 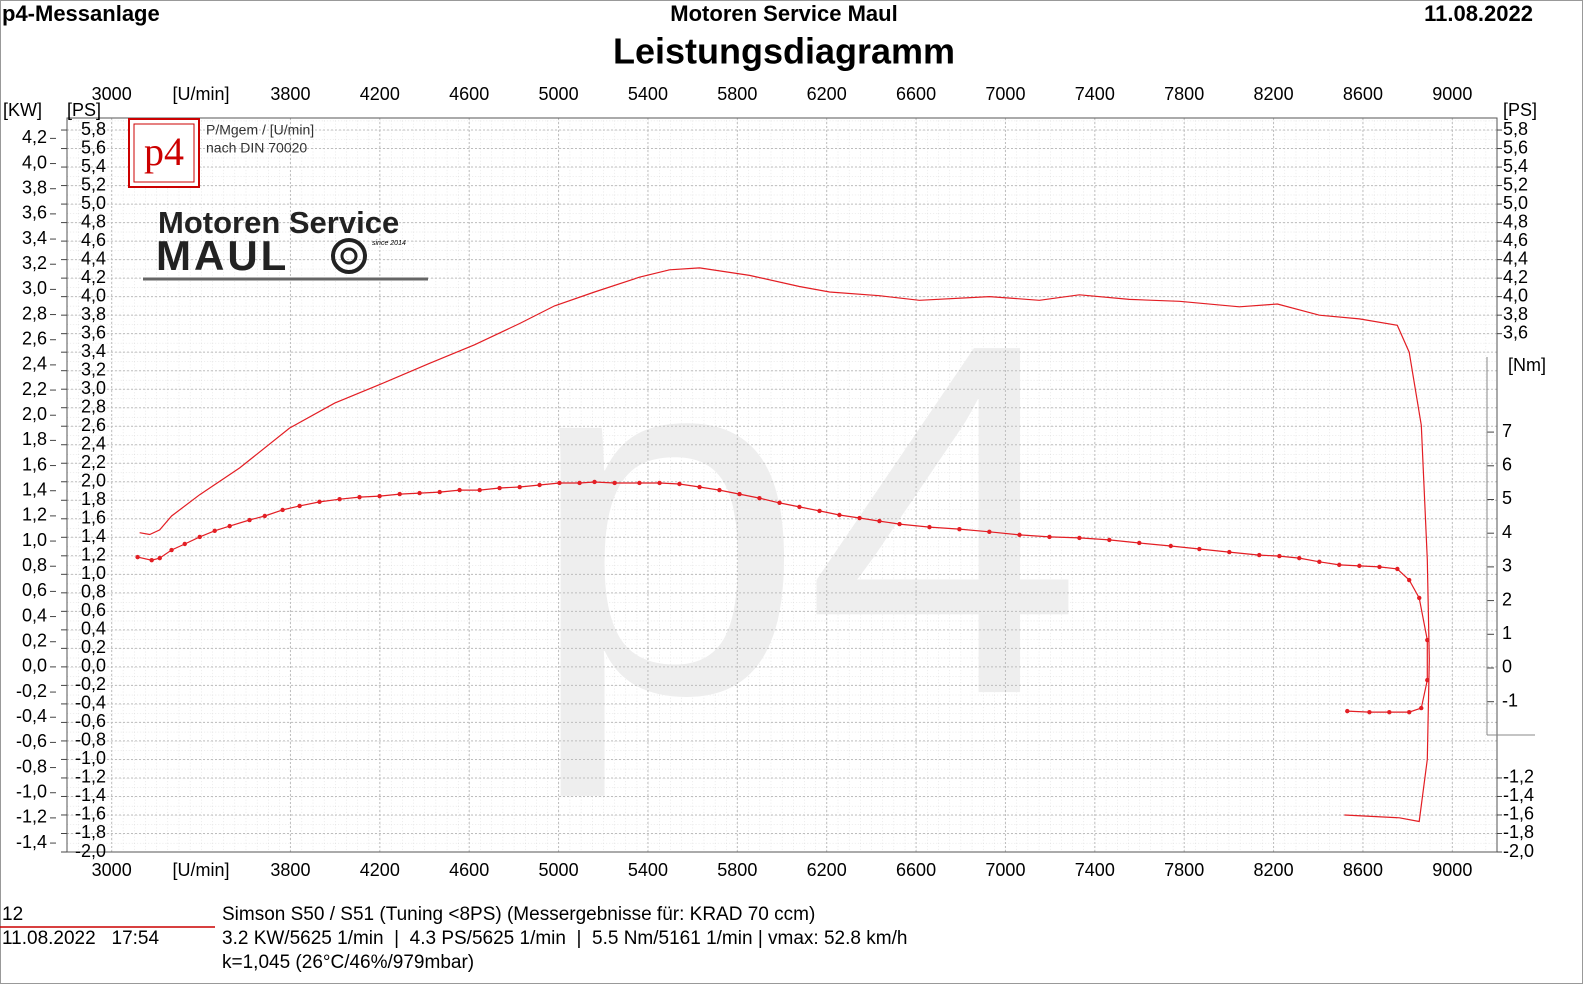 I want to click on kw-tick-label: 4,2, so click(x=34, y=137).